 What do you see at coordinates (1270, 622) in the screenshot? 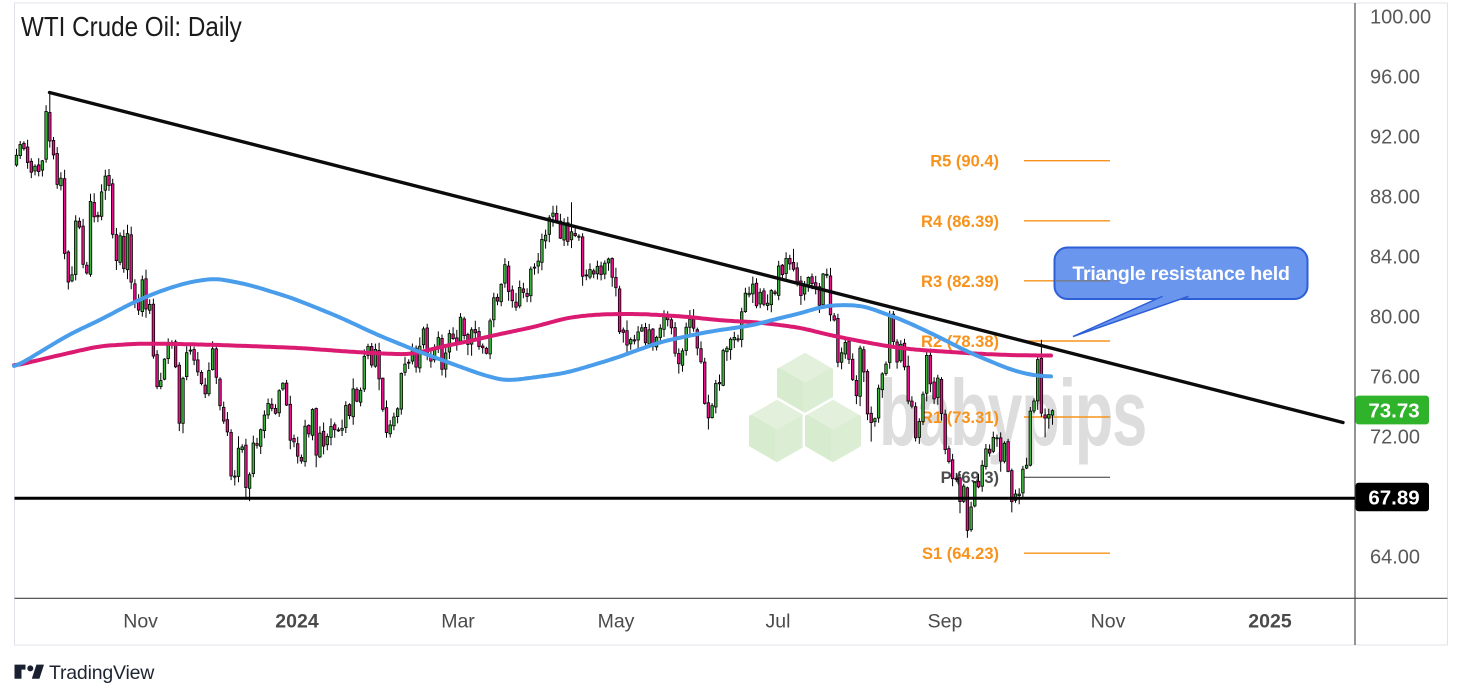
I see `svg-text: 2025` at bounding box center [1270, 622].